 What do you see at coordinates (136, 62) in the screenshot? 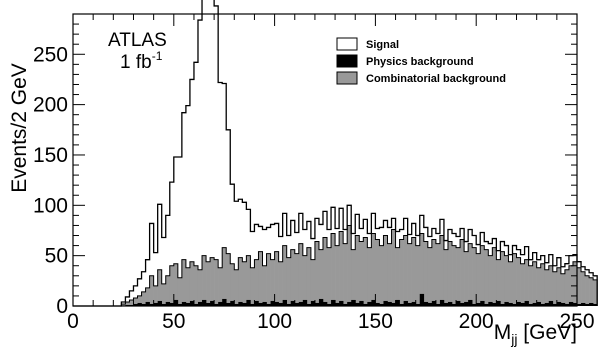
I see `luminosity-value: 1 fb` at bounding box center [136, 62].